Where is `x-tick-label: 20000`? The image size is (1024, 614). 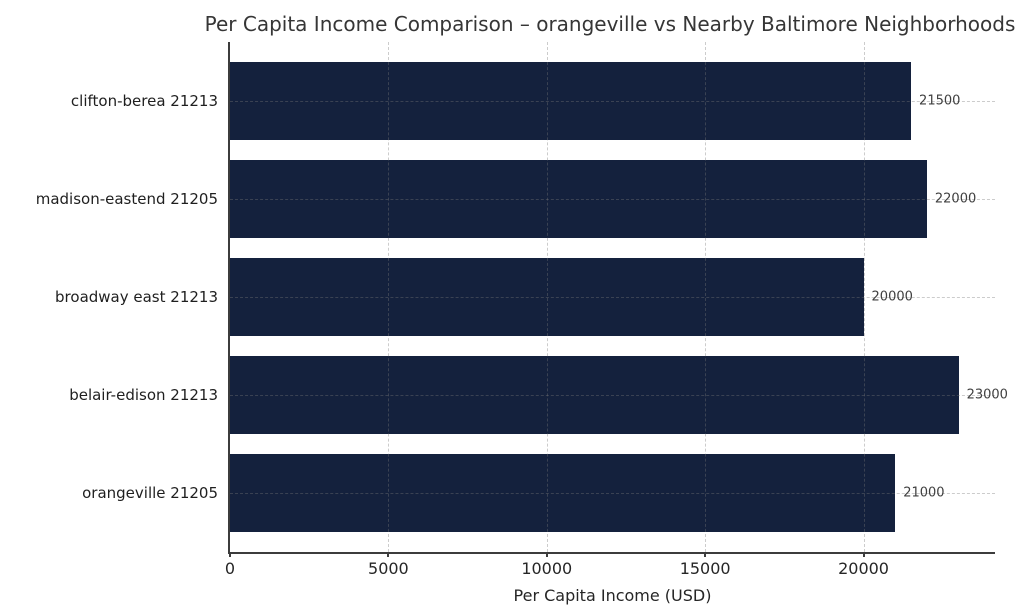
x-tick-label: 20000 is located at coordinates (863, 568).